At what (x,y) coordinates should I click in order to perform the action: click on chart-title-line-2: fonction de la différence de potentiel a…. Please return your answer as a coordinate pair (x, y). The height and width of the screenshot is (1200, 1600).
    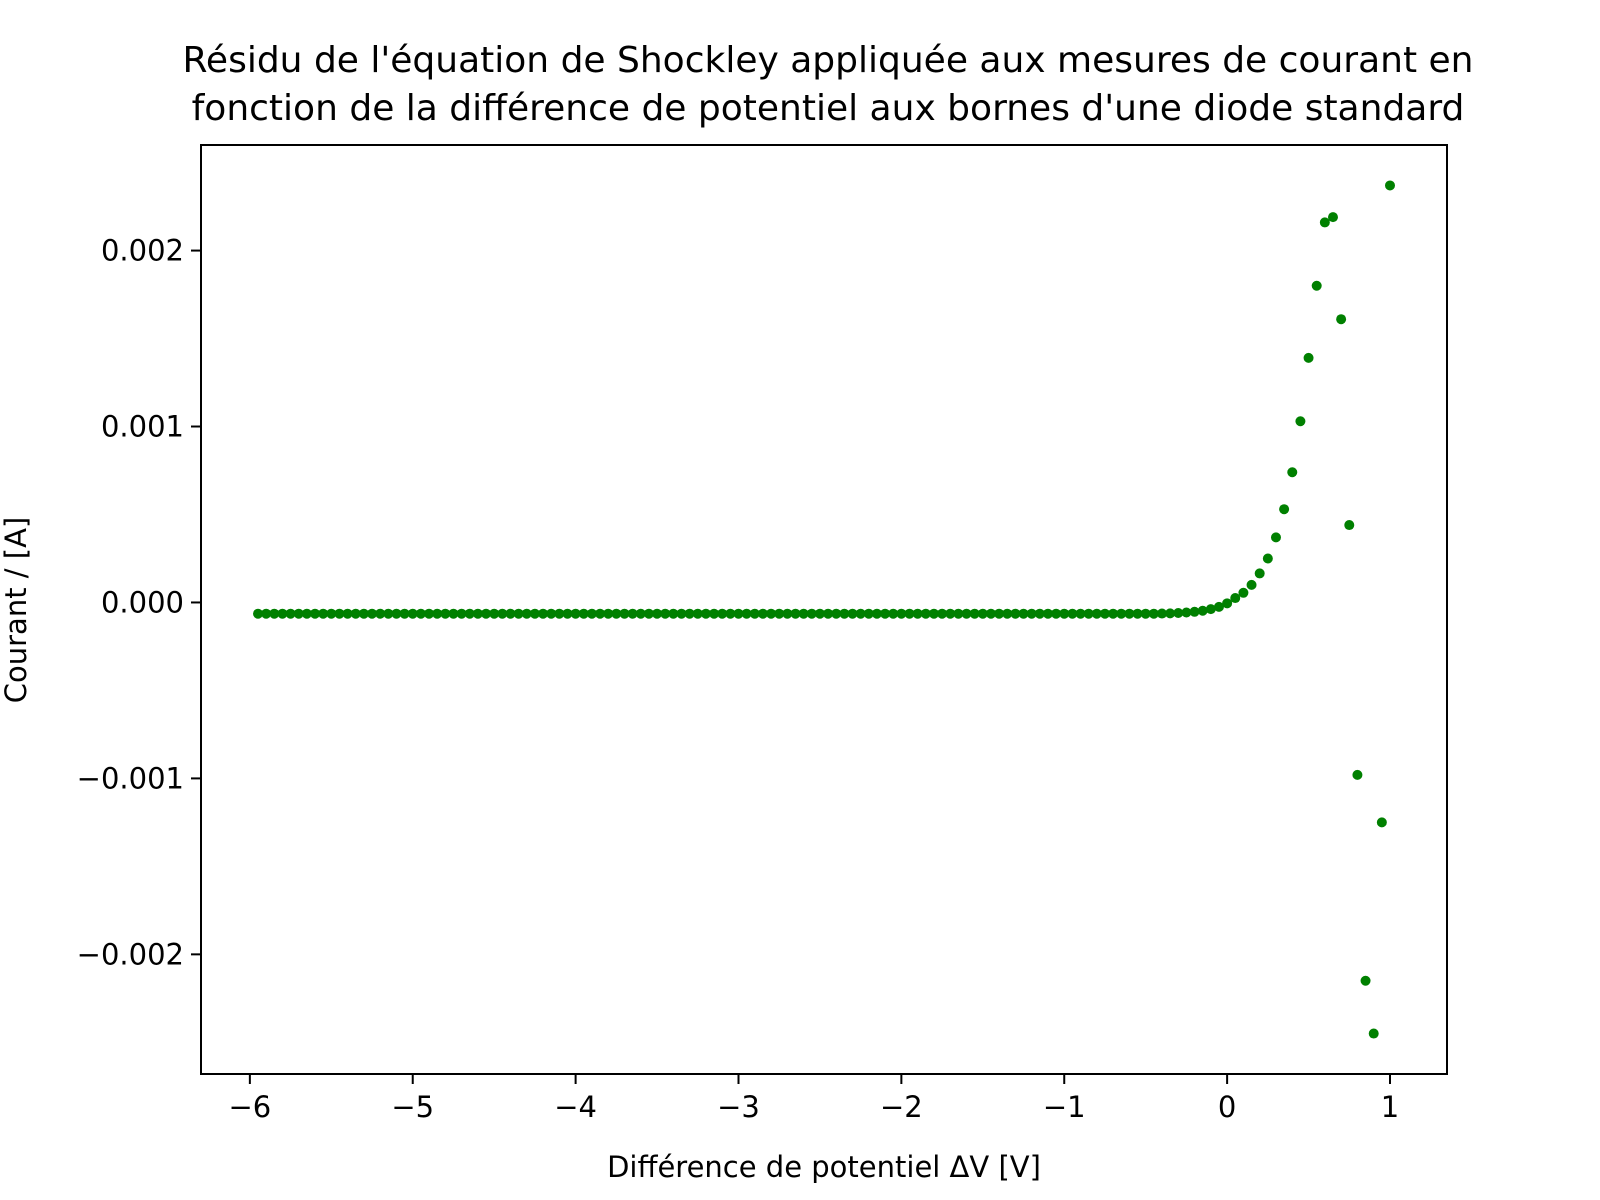
    Looking at the image, I should click on (828, 108).